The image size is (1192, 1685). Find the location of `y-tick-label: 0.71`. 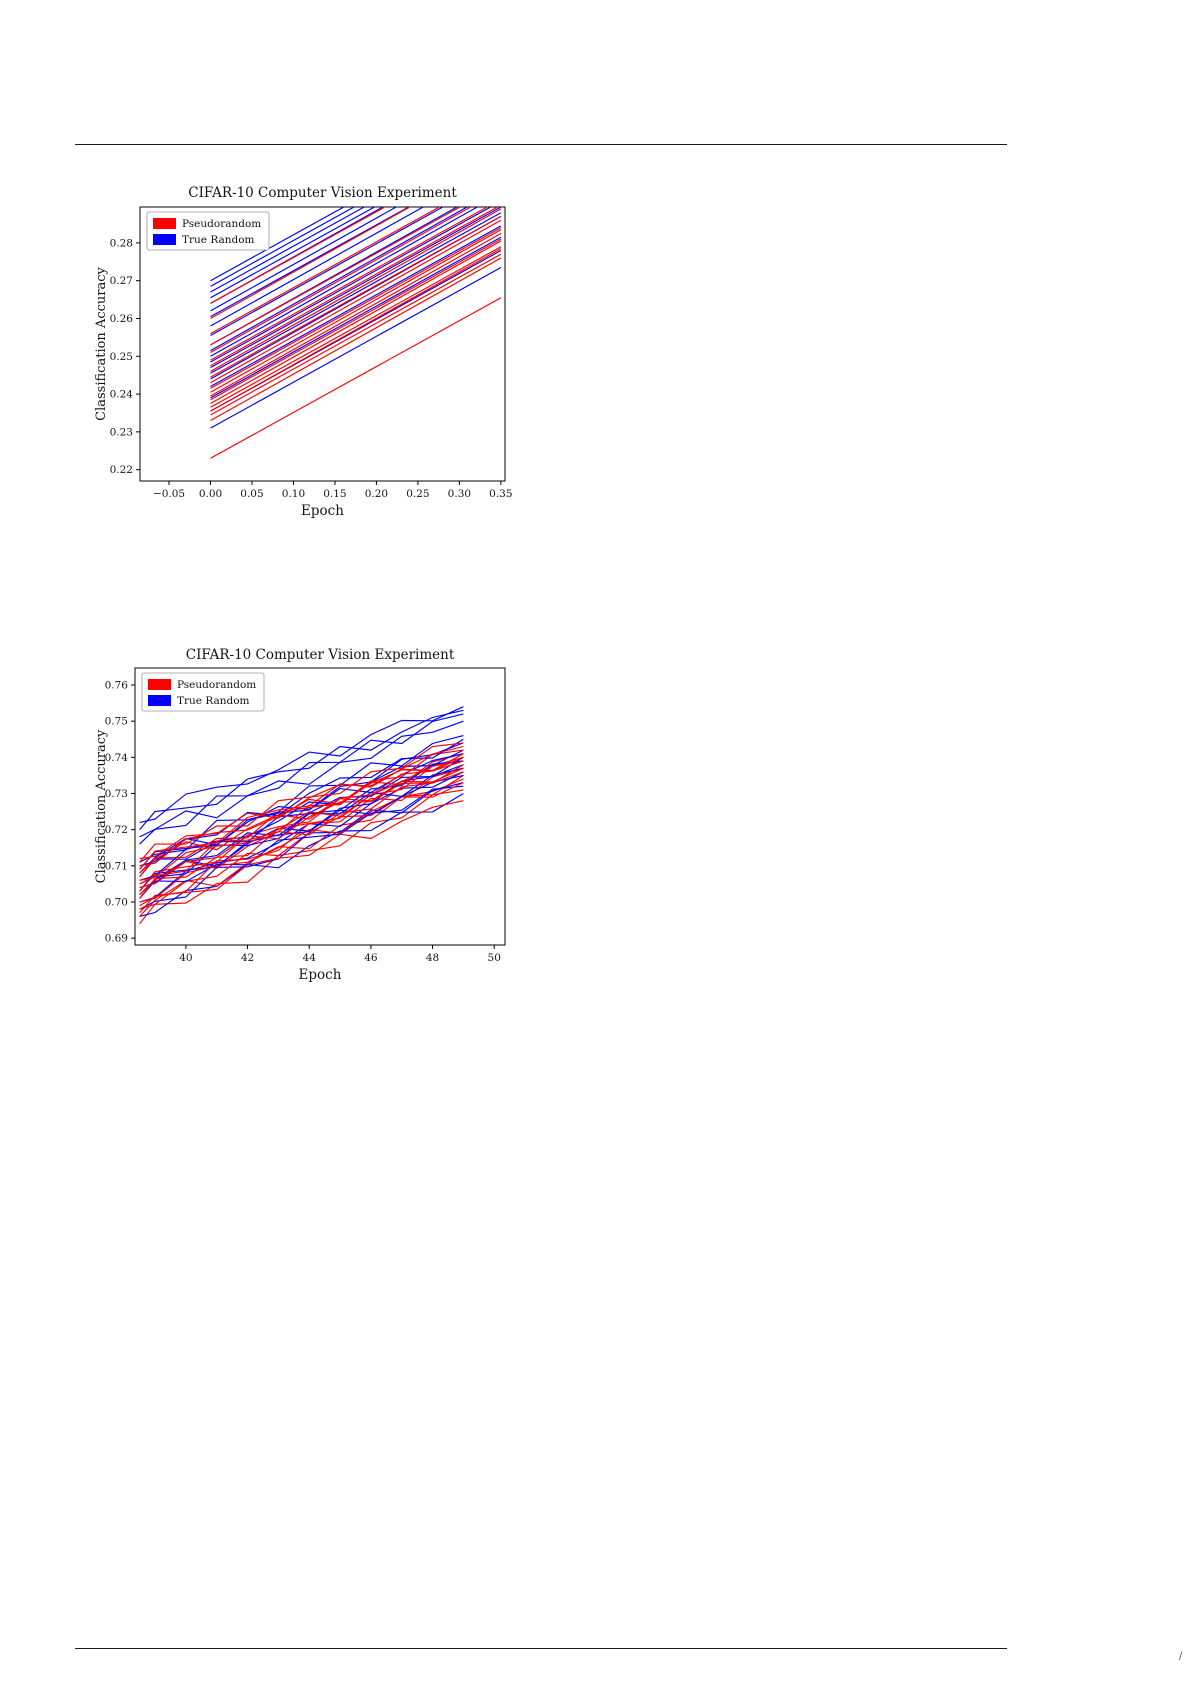

y-tick-label: 0.71 is located at coordinates (116, 866).